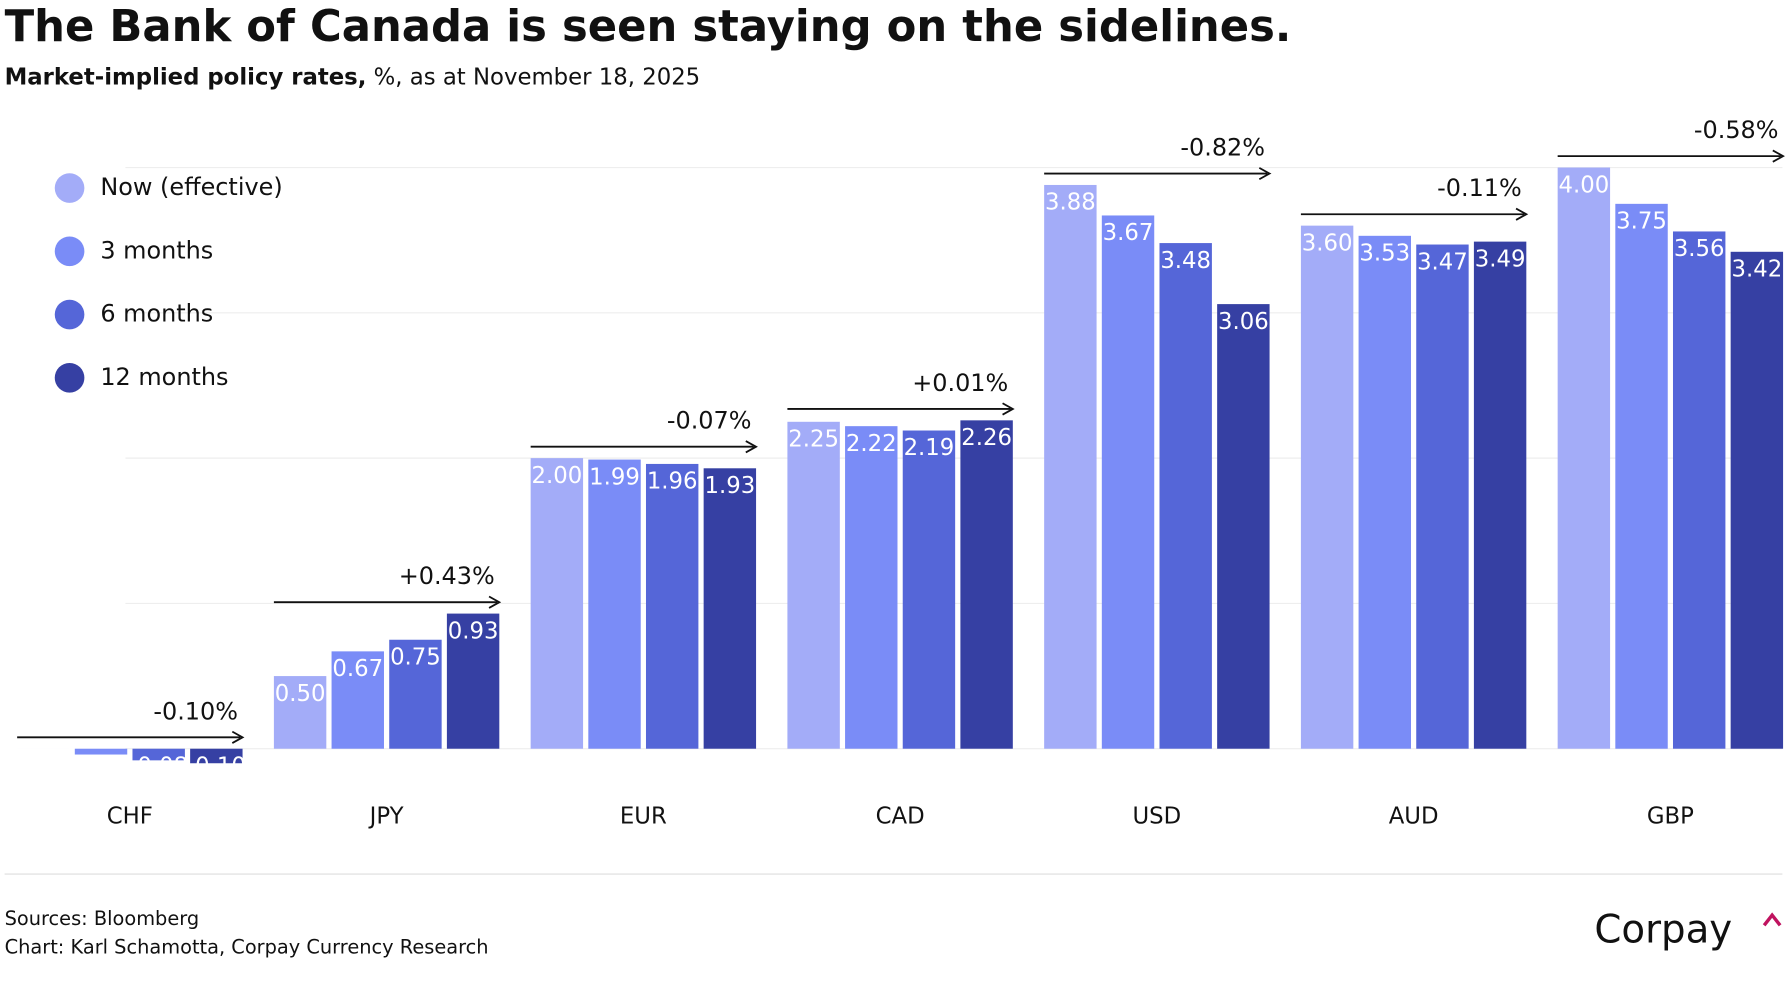 The width and height of the screenshot is (1787, 1000). Describe the element at coordinates (164, 377) in the screenshot. I see `legend-label: 12 months` at that location.